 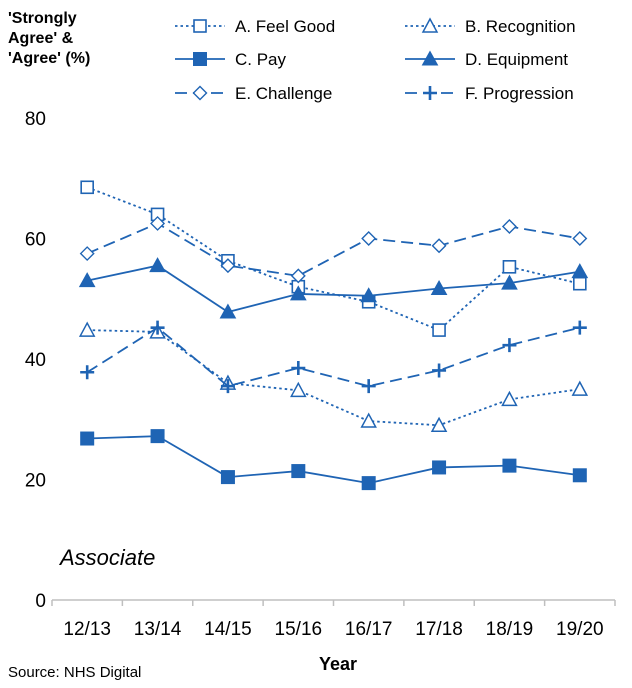 What do you see at coordinates (299, 629) in the screenshot?
I see `x-tick-label: 15/16` at bounding box center [299, 629].